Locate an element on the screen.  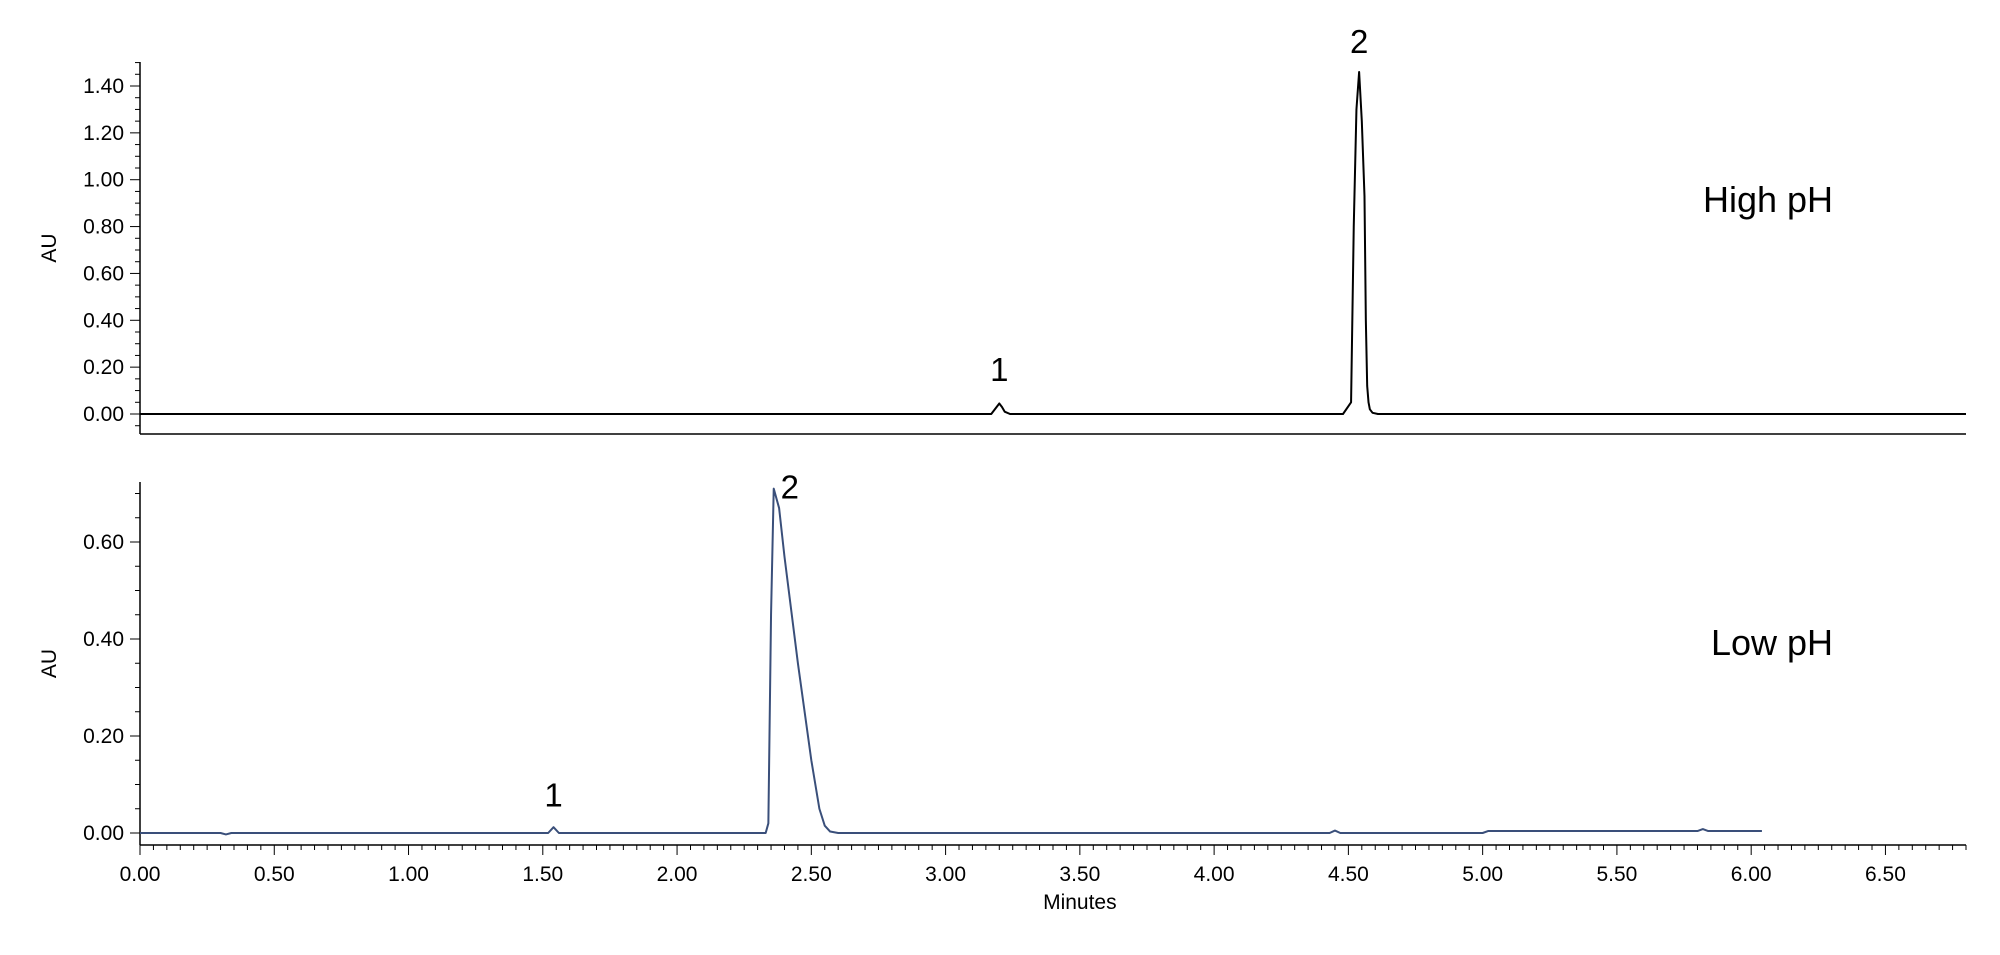
x-tick-label: 4.00 is located at coordinates (1214, 874).